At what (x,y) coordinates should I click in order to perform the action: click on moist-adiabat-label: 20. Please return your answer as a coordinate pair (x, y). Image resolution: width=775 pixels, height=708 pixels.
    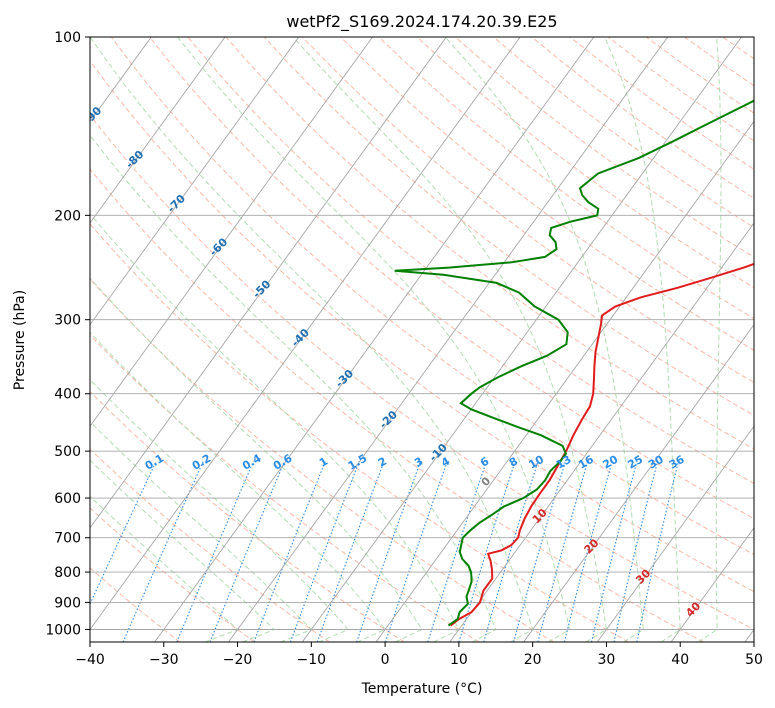
    Looking at the image, I should click on (592, 546).